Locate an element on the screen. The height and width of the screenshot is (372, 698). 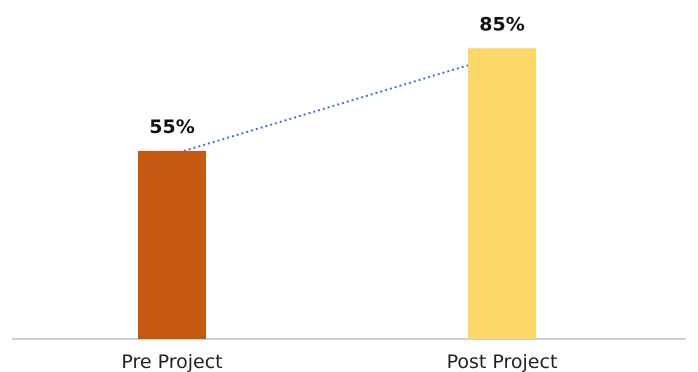
bar-post-project is located at coordinates (502, 194).